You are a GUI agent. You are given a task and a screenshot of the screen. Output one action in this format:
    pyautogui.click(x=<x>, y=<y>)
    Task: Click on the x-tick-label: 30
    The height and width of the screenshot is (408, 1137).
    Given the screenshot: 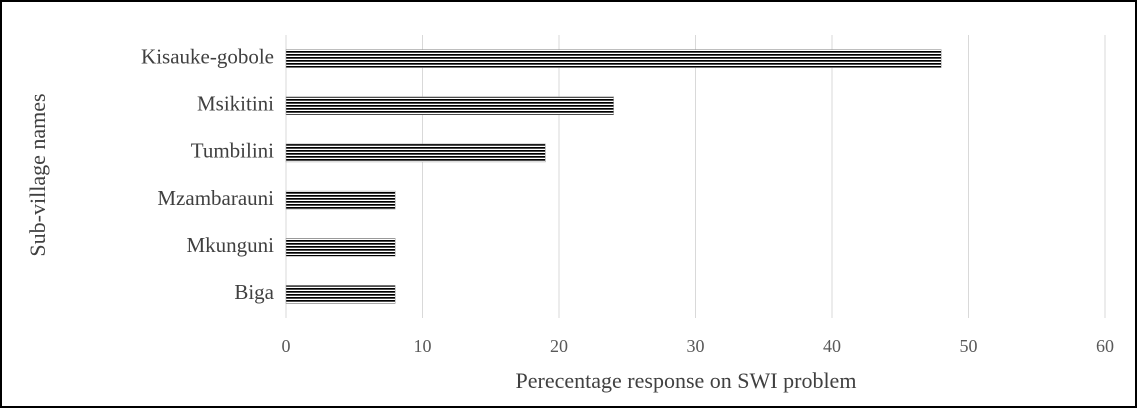 What is the action you would take?
    pyautogui.click(x=696, y=346)
    